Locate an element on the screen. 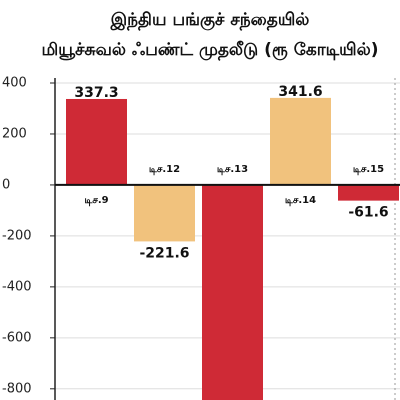 The width and height of the screenshot is (400, 400). x-tick-label: டிச.14 is located at coordinates (300, 200).